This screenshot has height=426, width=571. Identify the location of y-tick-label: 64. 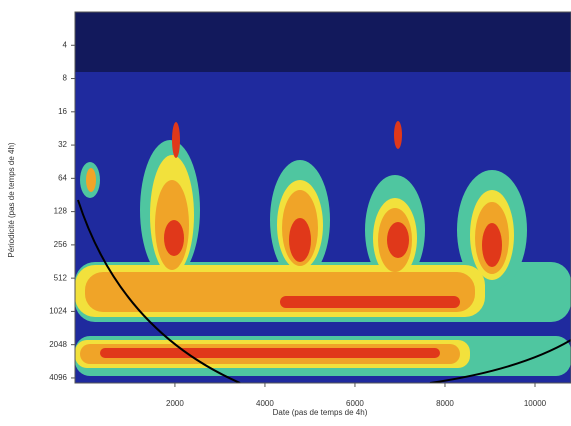
(62, 177).